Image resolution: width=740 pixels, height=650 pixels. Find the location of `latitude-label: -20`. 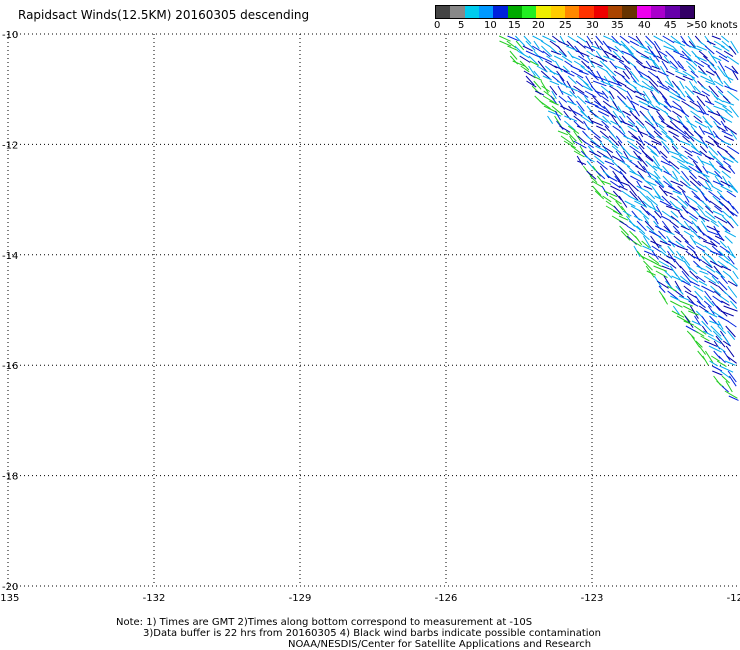

latitude-label: -20 is located at coordinates (10, 587).